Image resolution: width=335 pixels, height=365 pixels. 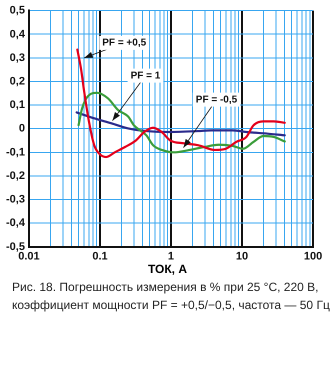 I want to click on x-tick-label: 0.01, so click(x=29, y=256).